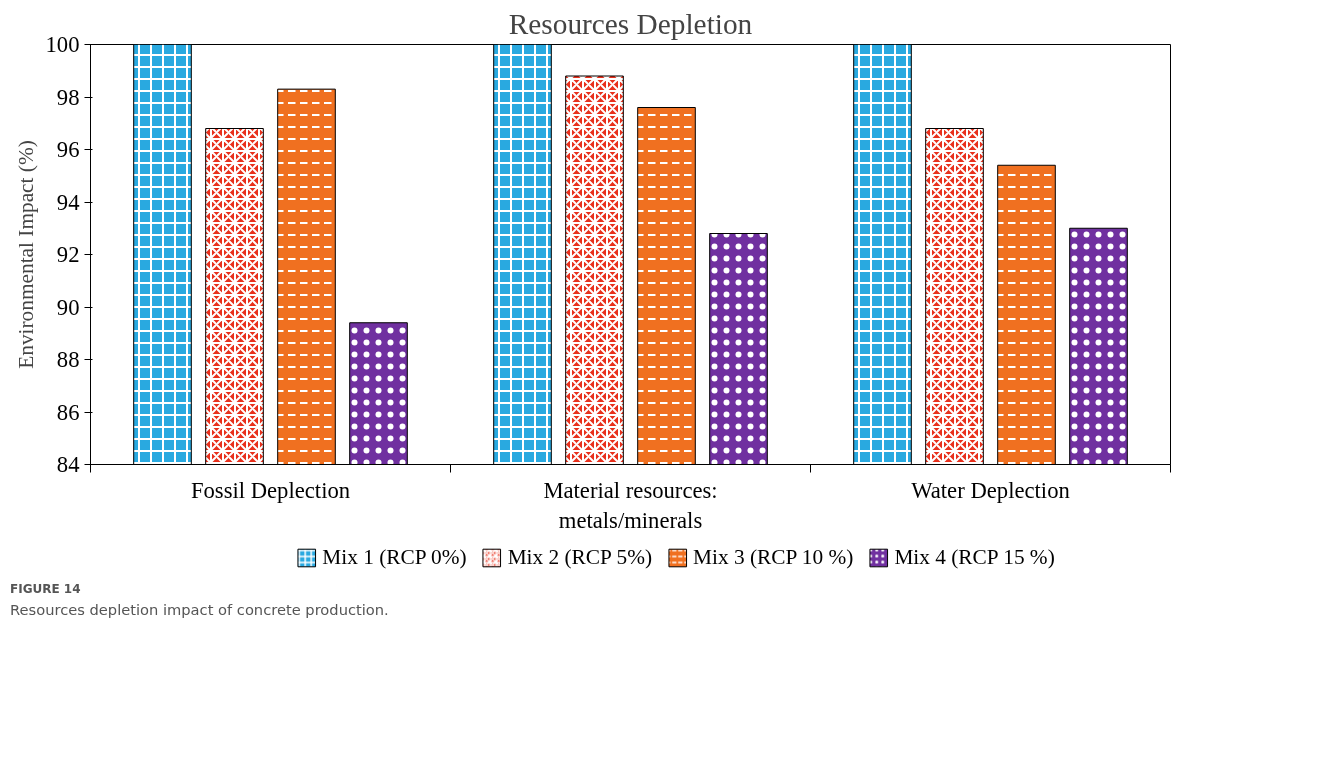 This screenshot has width=1320, height=782. Describe the element at coordinates (68, 149) in the screenshot. I see `y-tick-label: 96` at that location.